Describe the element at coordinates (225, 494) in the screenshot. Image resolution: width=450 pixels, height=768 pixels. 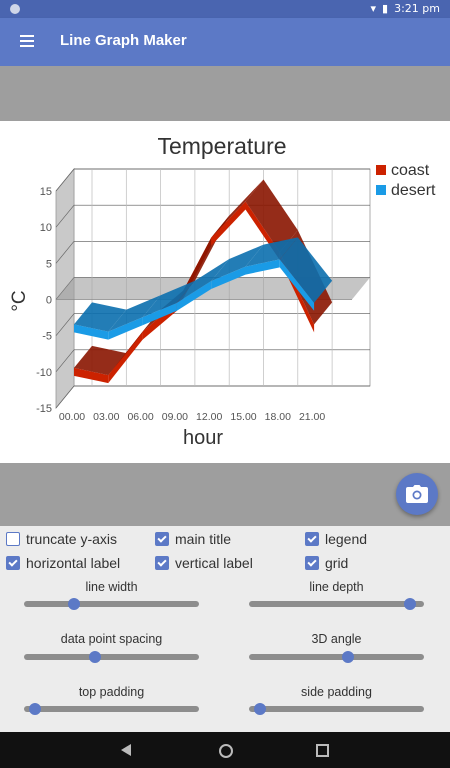
I see `bottom-spacer` at that location.